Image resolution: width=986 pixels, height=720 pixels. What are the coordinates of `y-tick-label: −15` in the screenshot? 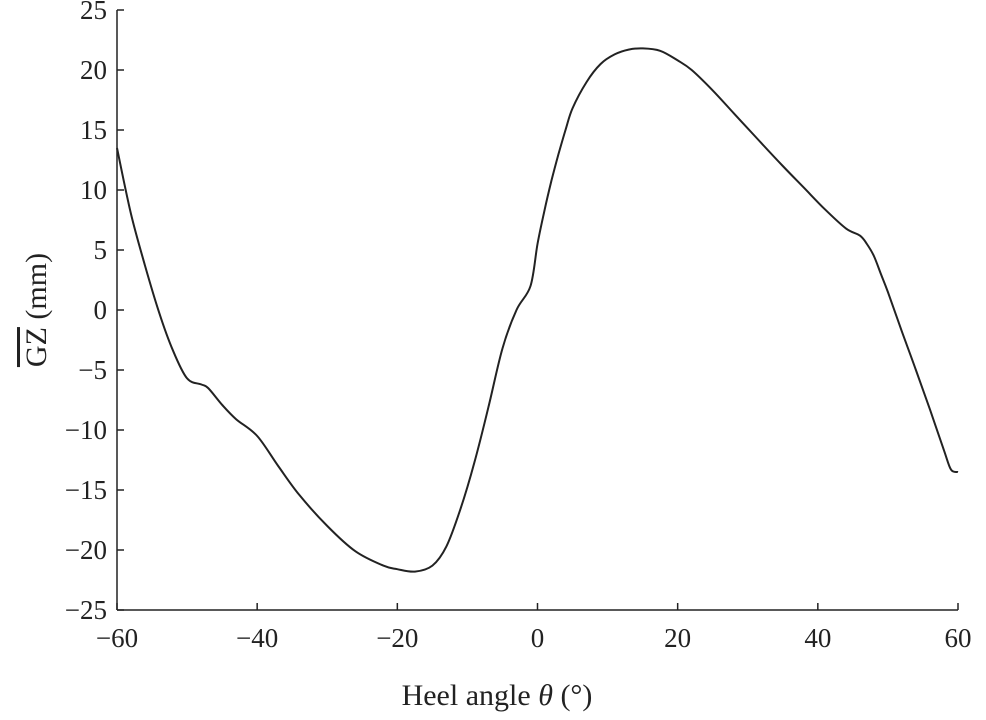 It's located at (86, 490).